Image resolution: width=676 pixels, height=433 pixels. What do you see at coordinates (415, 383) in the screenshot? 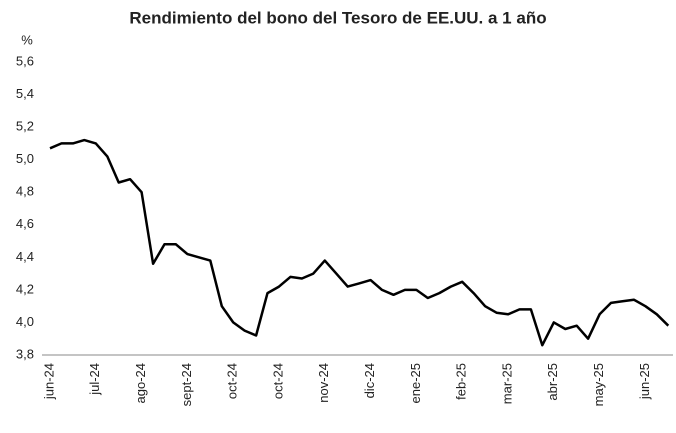
I see `x-tick-label: ene-25` at bounding box center [415, 383].